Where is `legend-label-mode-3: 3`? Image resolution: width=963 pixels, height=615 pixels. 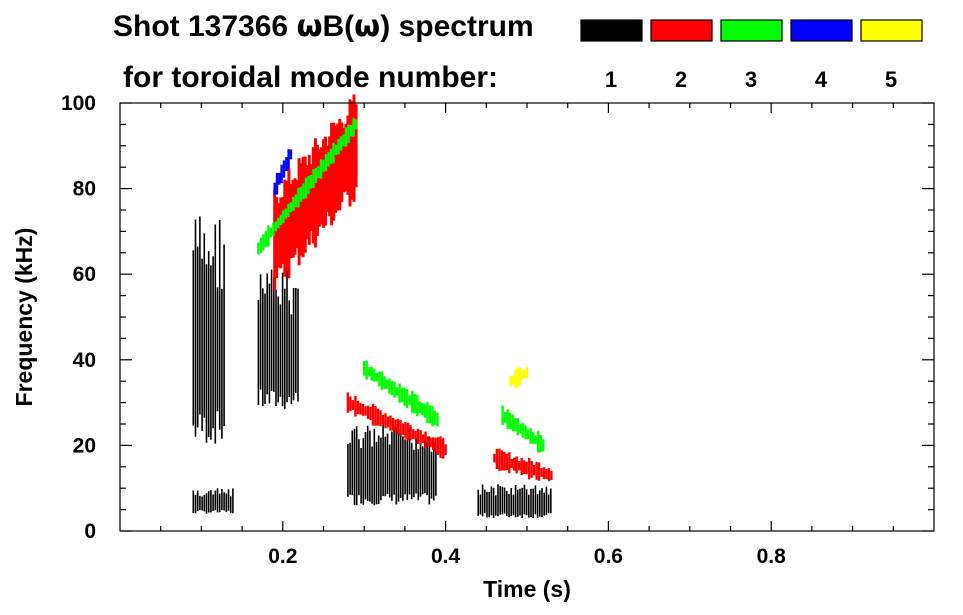
legend-label-mode-3: 3 is located at coordinates (751, 79).